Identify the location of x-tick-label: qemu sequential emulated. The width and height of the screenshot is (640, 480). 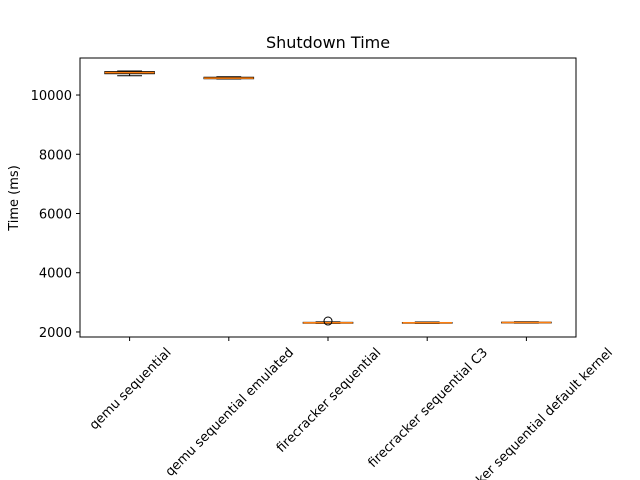
(230, 412).